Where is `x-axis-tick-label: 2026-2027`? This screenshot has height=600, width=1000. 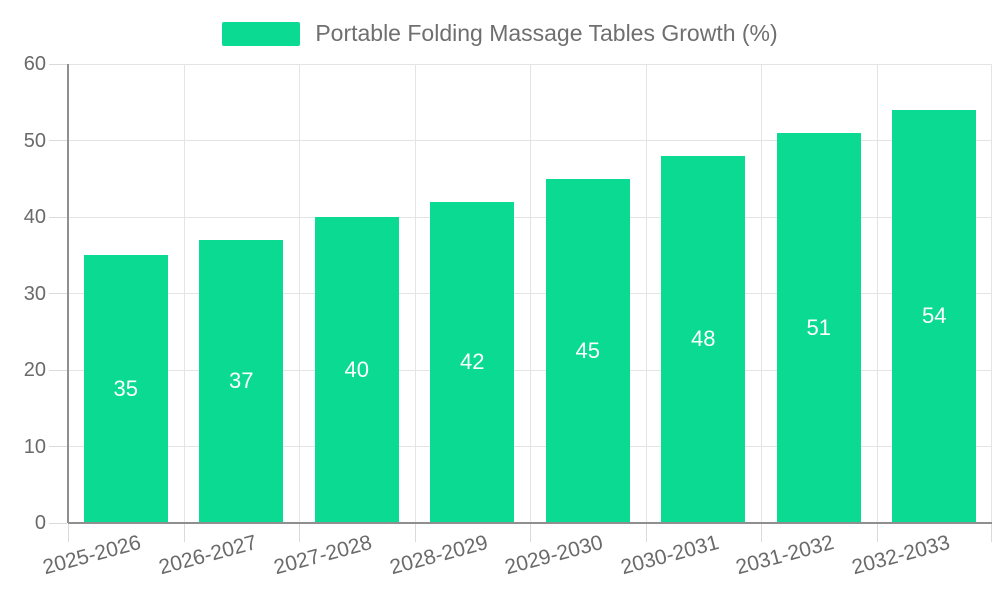 x-axis-tick-label: 2026-2027 is located at coordinates (208, 555).